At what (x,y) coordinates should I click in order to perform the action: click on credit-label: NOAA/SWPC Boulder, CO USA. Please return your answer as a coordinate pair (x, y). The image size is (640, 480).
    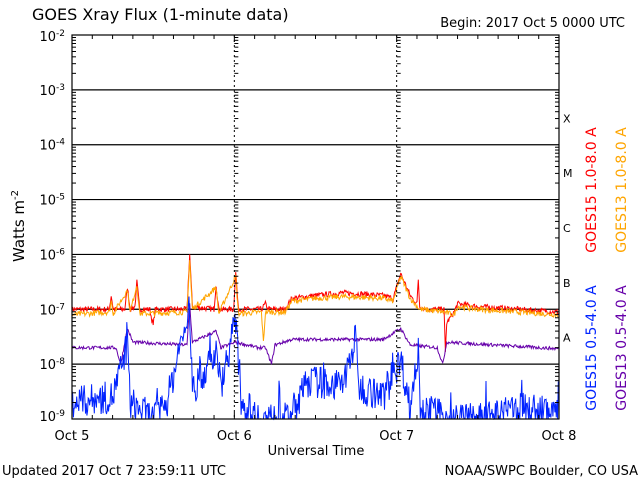
    Looking at the image, I should click on (541, 471).